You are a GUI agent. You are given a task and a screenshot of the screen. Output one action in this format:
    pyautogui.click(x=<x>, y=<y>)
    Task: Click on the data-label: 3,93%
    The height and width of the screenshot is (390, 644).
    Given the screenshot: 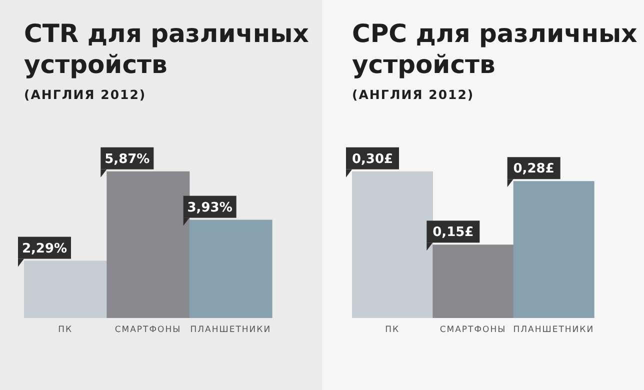 What is the action you would take?
    pyautogui.click(x=209, y=208)
    